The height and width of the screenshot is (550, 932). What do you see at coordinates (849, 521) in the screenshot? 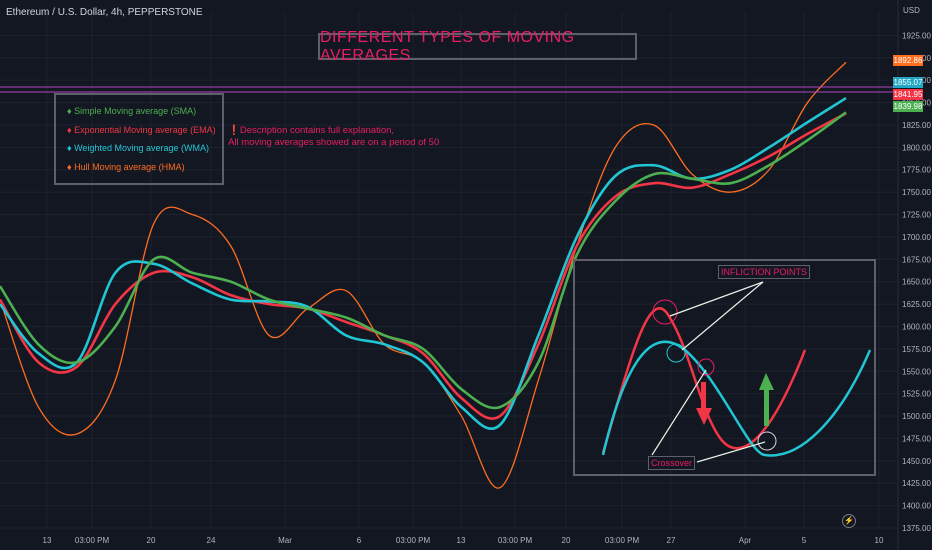
I see `flash-icon: ⚡` at bounding box center [849, 521].